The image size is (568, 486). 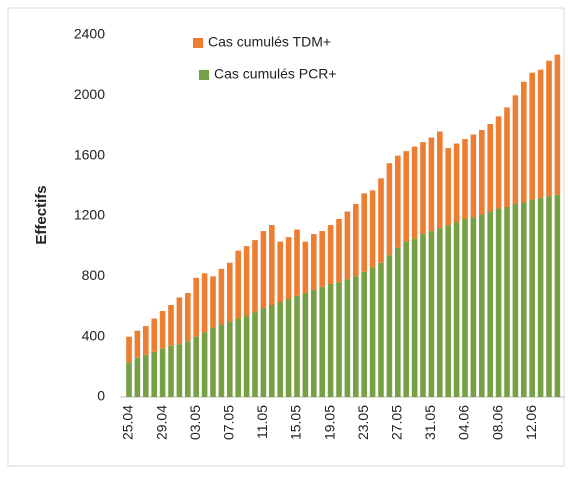 I want to click on y-tick-label: 2000, so click(x=89, y=94).